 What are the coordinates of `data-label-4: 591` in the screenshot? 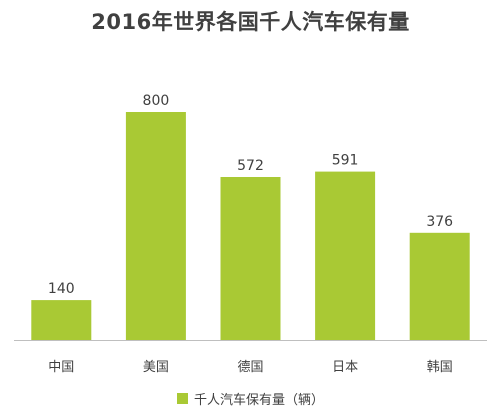 It's located at (345, 161).